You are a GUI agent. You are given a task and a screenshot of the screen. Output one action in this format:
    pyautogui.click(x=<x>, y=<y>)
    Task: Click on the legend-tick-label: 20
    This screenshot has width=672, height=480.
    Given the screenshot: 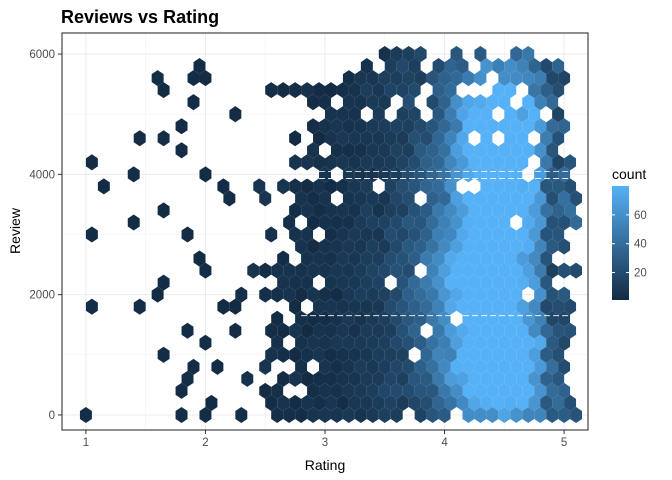 What is the action you would take?
    pyautogui.click(x=640, y=274)
    